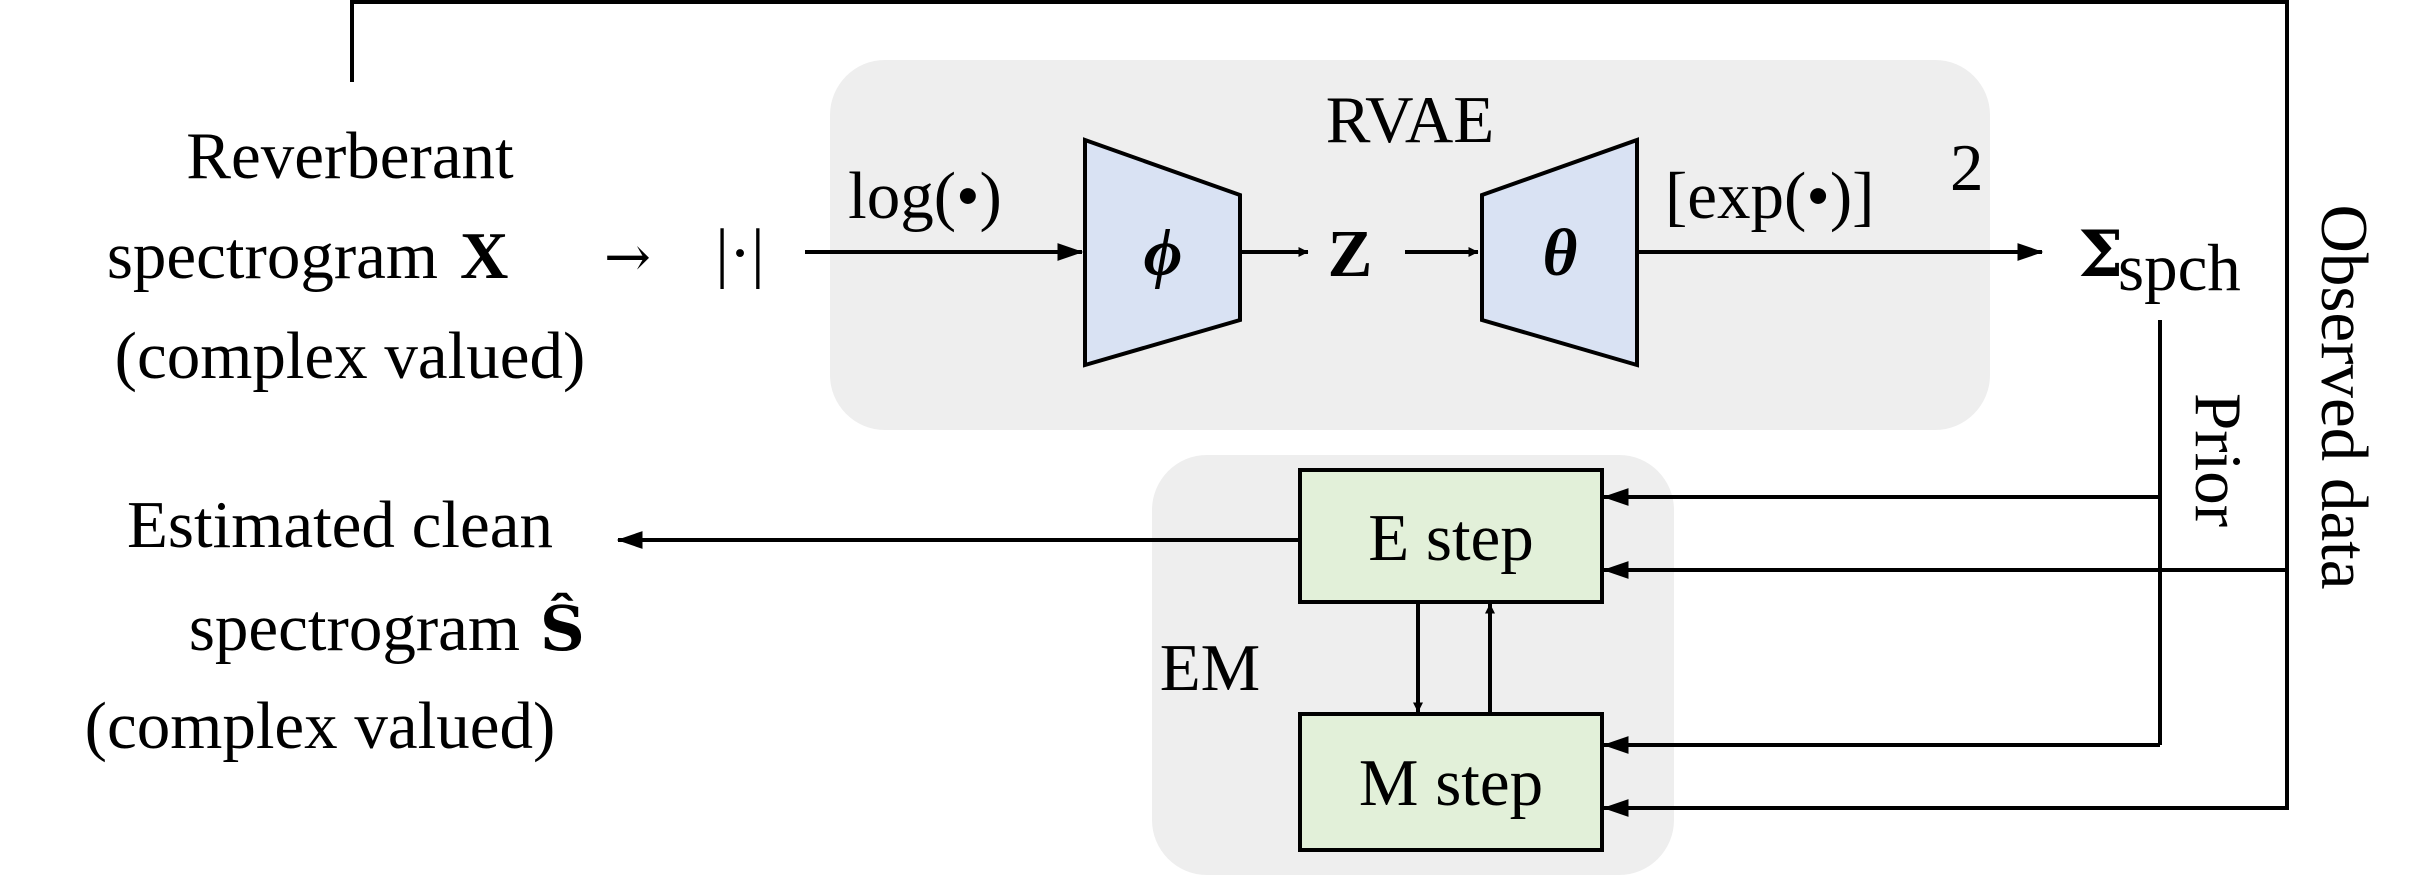 This screenshot has width=2416, height=876. Describe the element at coordinates (484, 256) in the screenshot. I see `input-symbol-x: X` at that location.